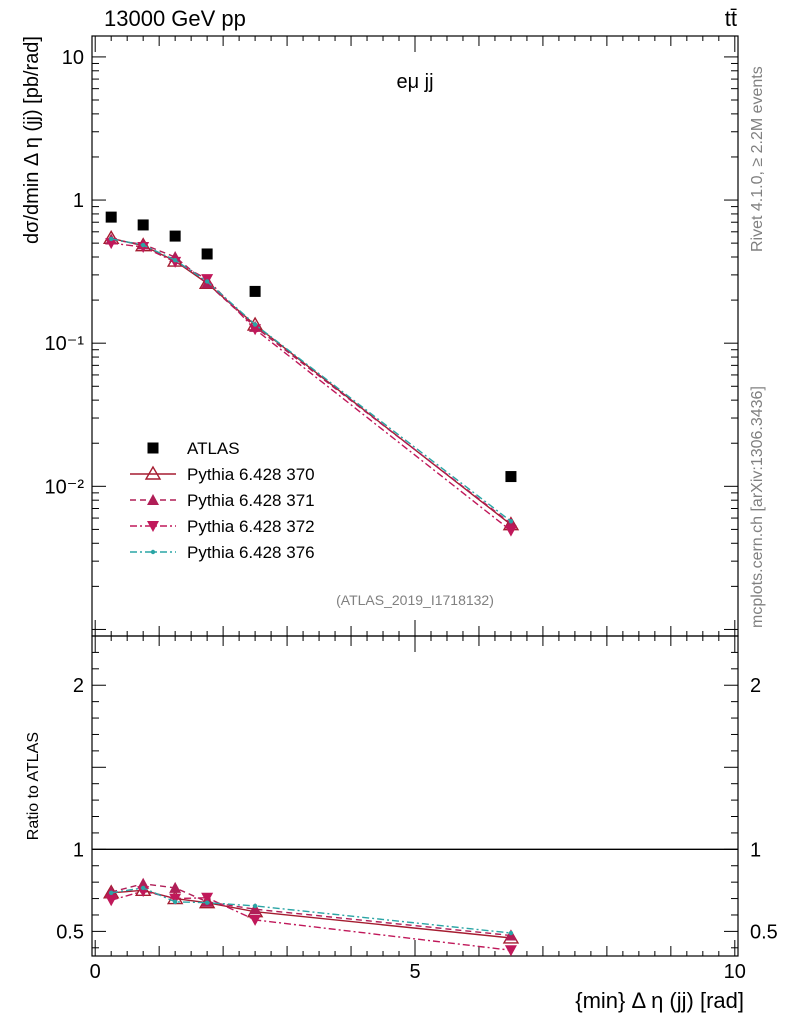 This screenshot has height=1024, width=786. What do you see at coordinates (175, 18) in the screenshot?
I see `header-left-label: 13000 GeV pp` at bounding box center [175, 18].